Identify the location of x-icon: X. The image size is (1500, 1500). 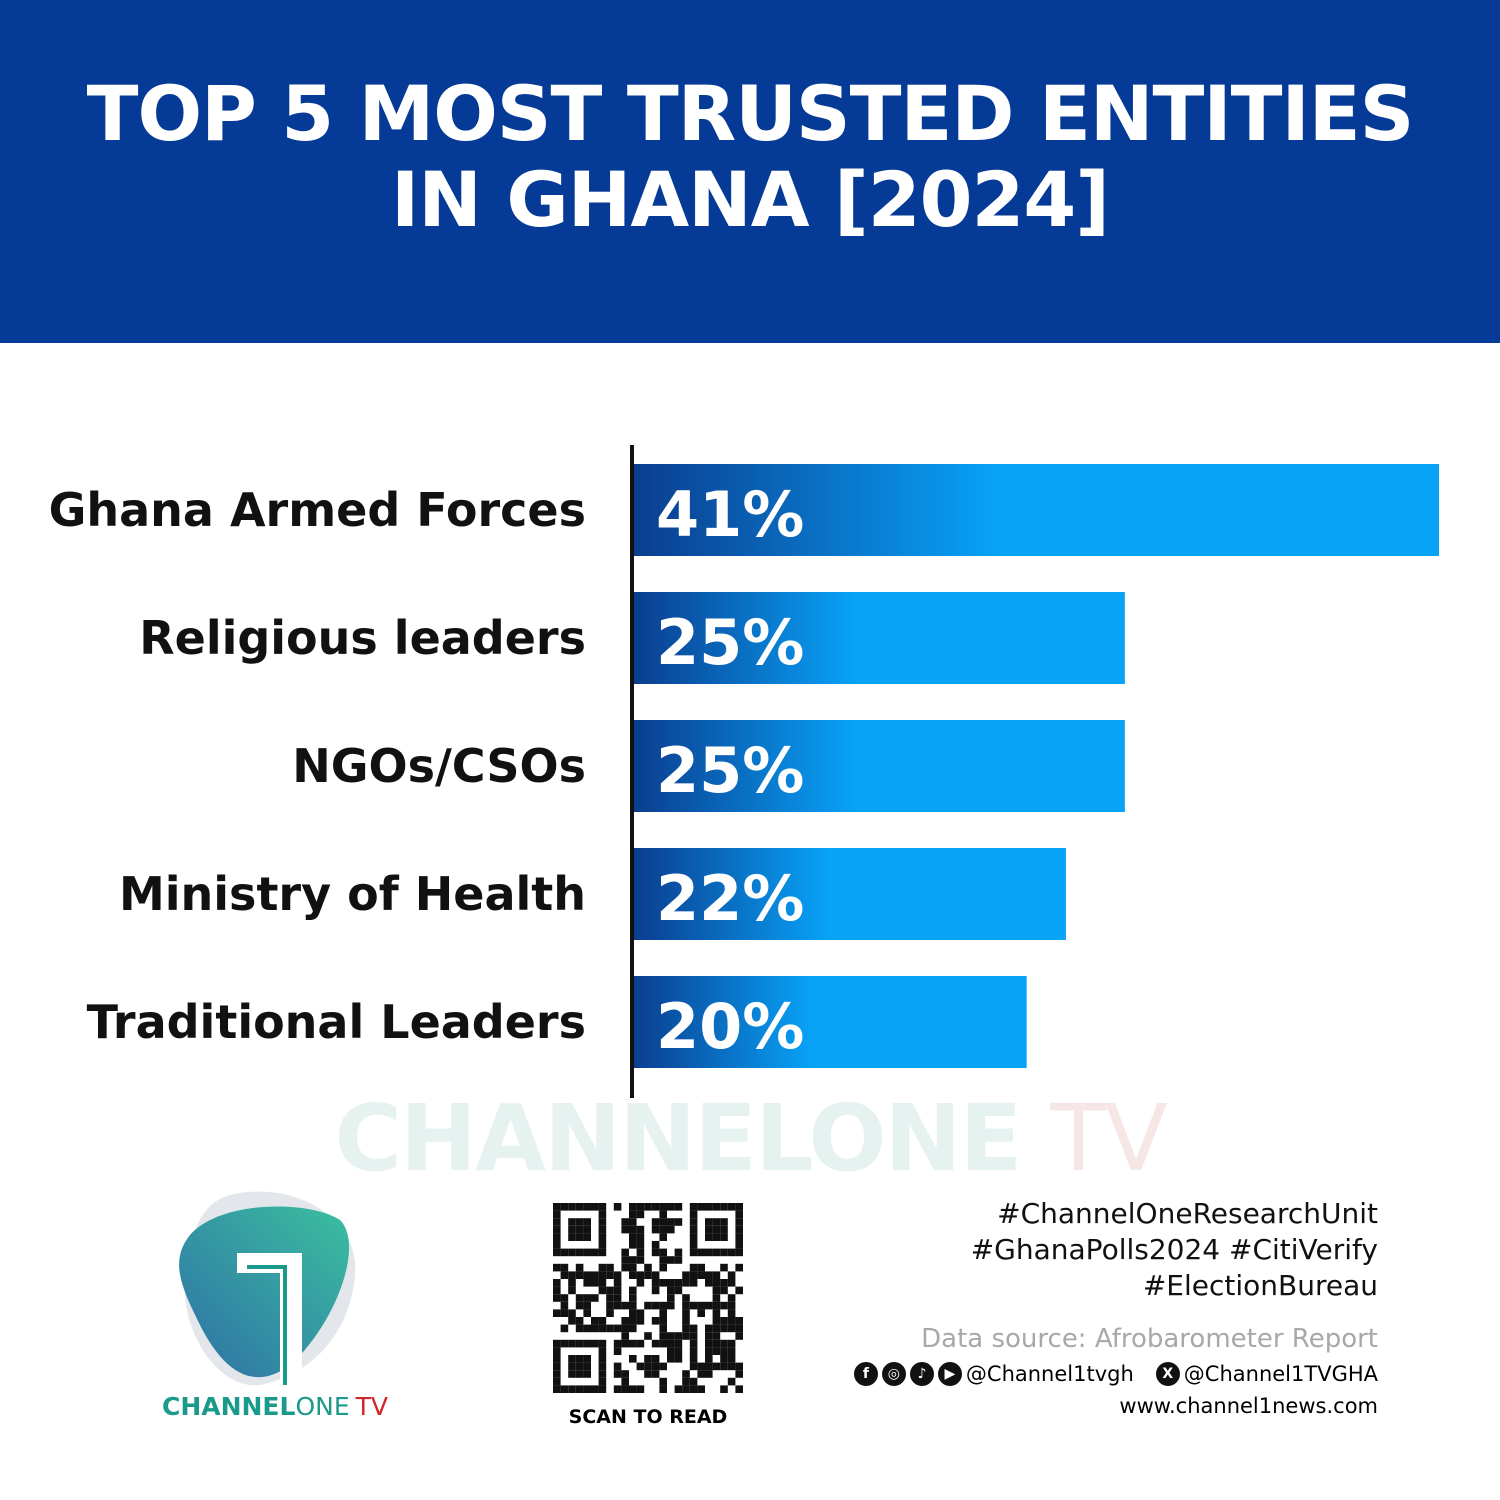
(1167, 1374).